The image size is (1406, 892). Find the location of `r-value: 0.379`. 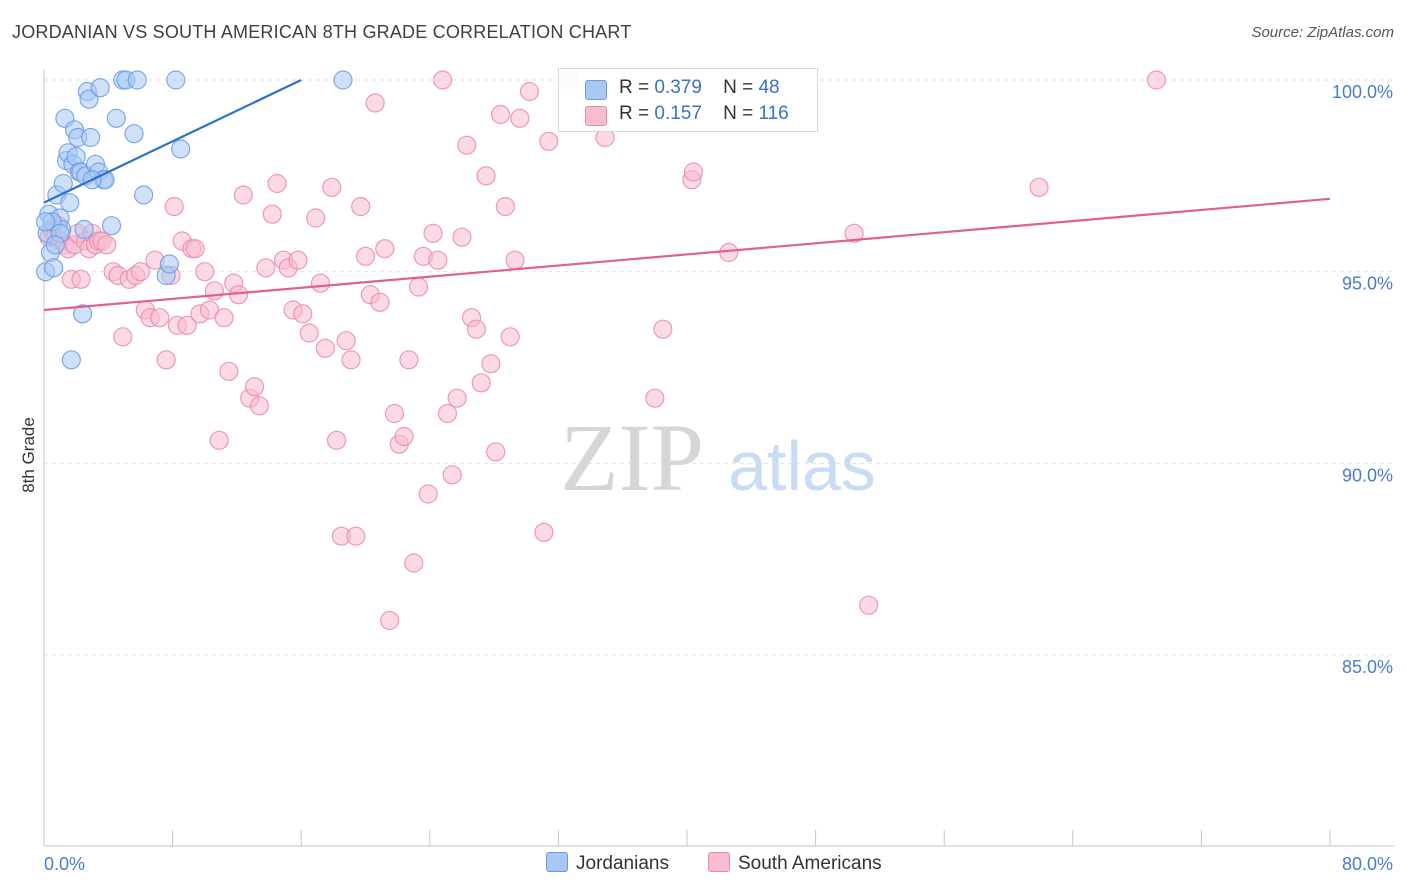

r-value: 0.379 is located at coordinates (678, 87).